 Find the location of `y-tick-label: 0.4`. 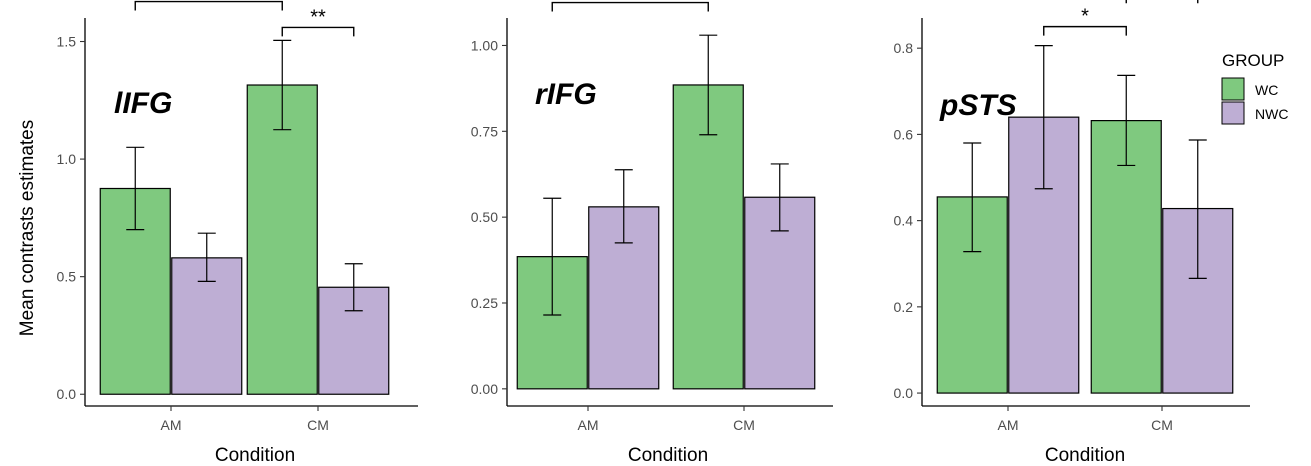

y-tick-label: 0.4 is located at coordinates (904, 221).